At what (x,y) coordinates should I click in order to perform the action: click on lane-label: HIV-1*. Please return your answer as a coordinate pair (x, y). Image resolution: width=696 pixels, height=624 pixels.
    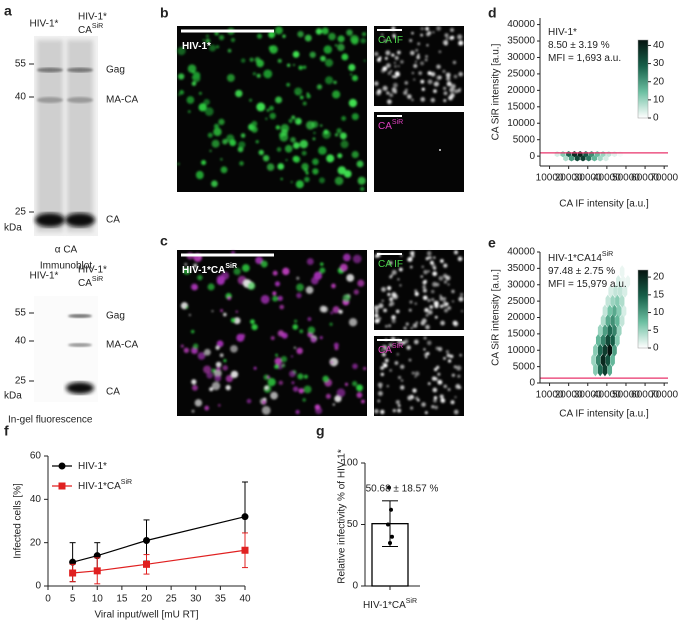
    Looking at the image, I should click on (92, 270).